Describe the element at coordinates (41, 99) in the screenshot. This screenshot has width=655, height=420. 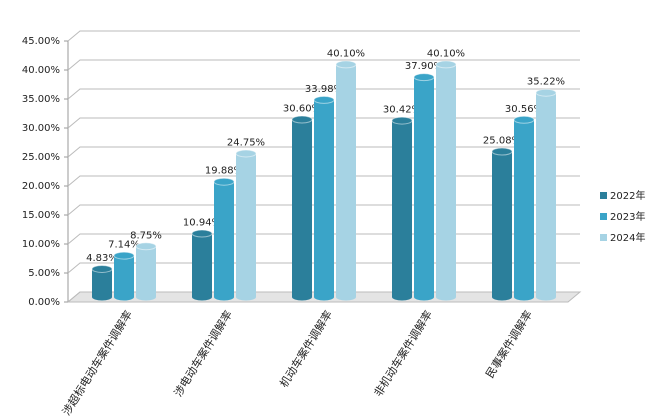
I see `y-tick-label: 35.00%` at that location.